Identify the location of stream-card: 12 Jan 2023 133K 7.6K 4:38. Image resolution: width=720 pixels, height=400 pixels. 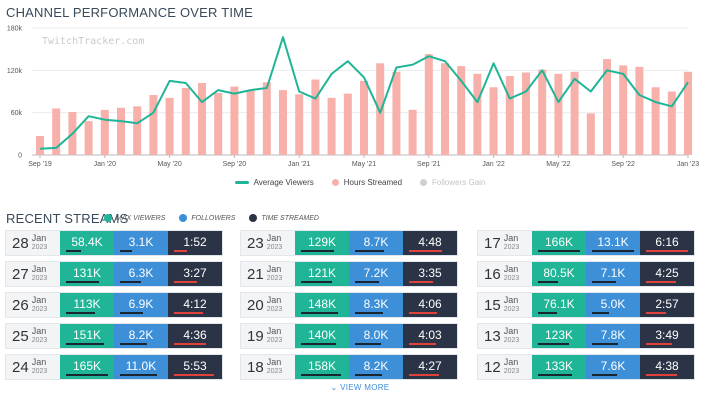
(586, 367).